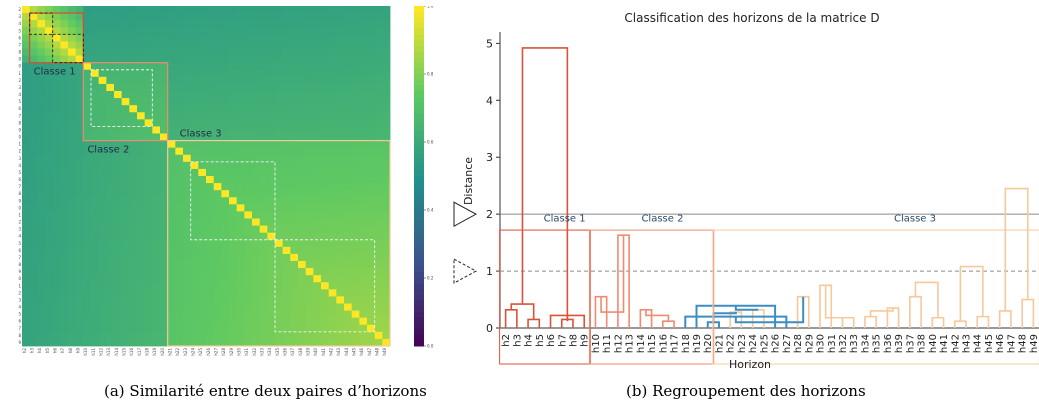 The height and width of the screenshot is (410, 1039). What do you see at coordinates (430, 346) in the screenshot?
I see `colorbar-tick-label: 0.0` at bounding box center [430, 346].